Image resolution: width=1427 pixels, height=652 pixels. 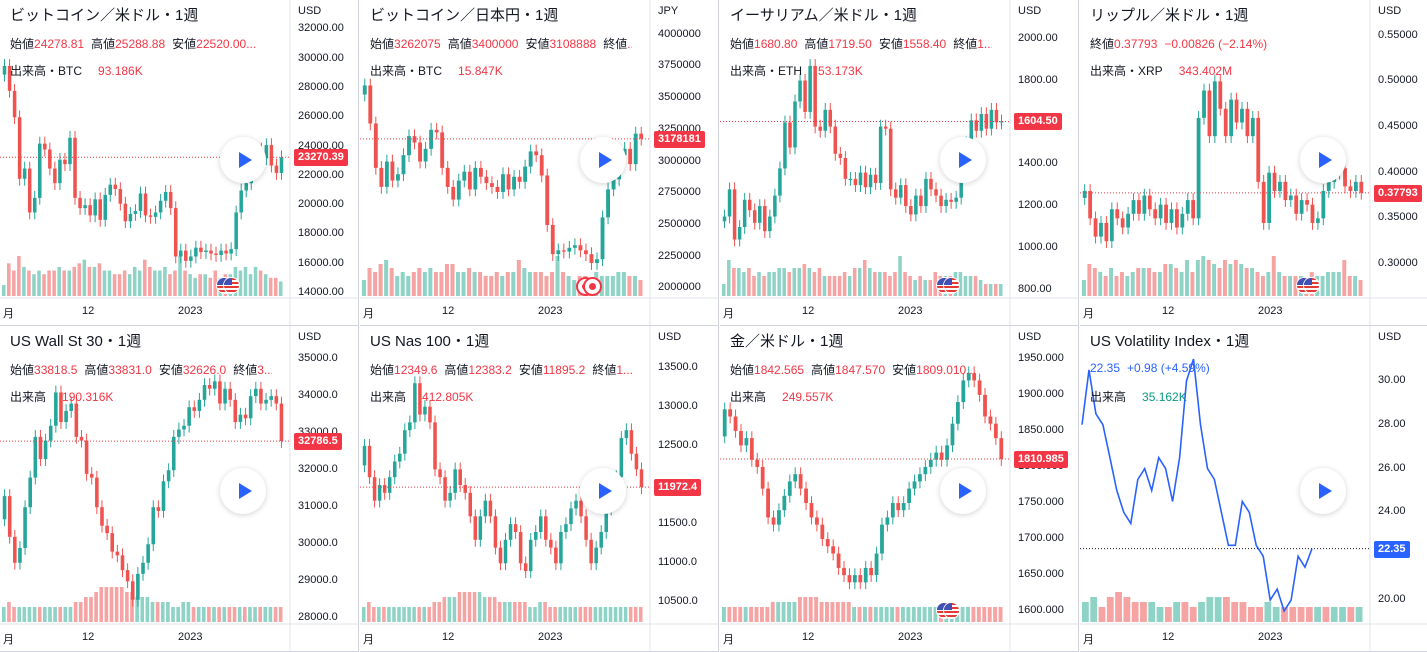 What do you see at coordinates (816, 44) in the screenshot?
I see `ohlc-label: 高値` at bounding box center [816, 44].